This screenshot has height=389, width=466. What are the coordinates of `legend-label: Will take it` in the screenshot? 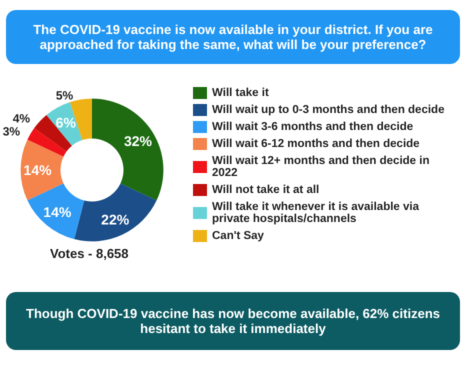 It's located at (240, 93).